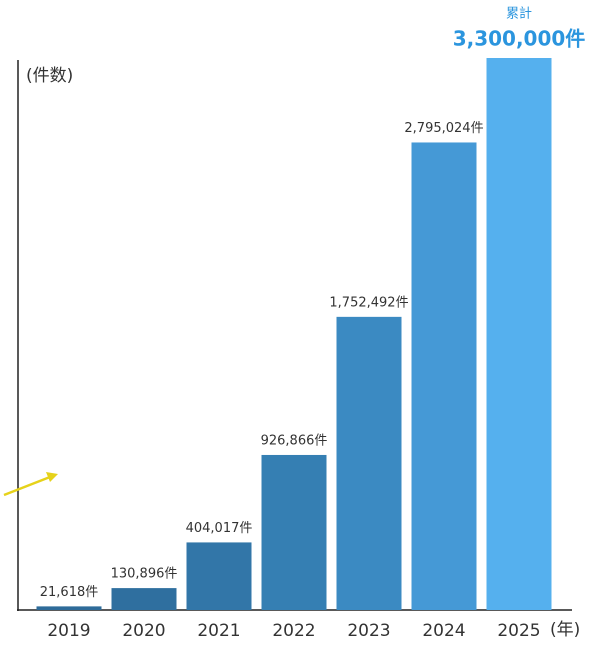 The image size is (590, 646). Describe the element at coordinates (519, 39) in the screenshot. I see `value-label: 3,300,000件` at that location.